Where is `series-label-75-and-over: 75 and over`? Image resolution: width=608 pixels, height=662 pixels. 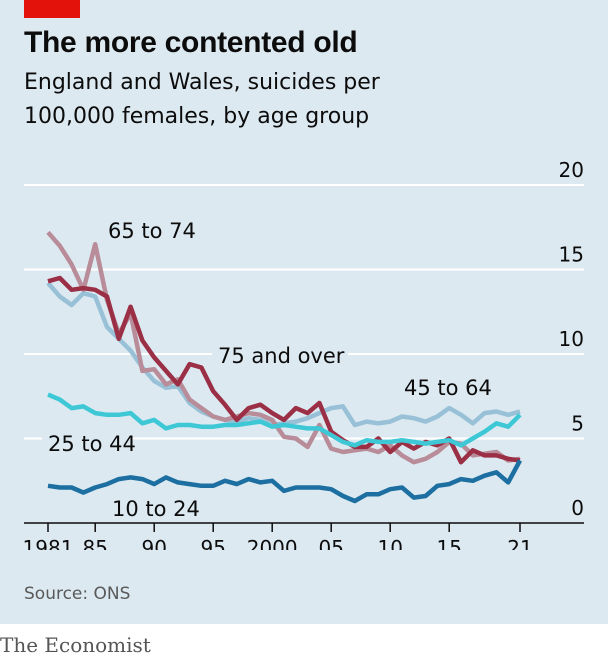 series-label-75-and-over: 75 and over is located at coordinates (281, 356).